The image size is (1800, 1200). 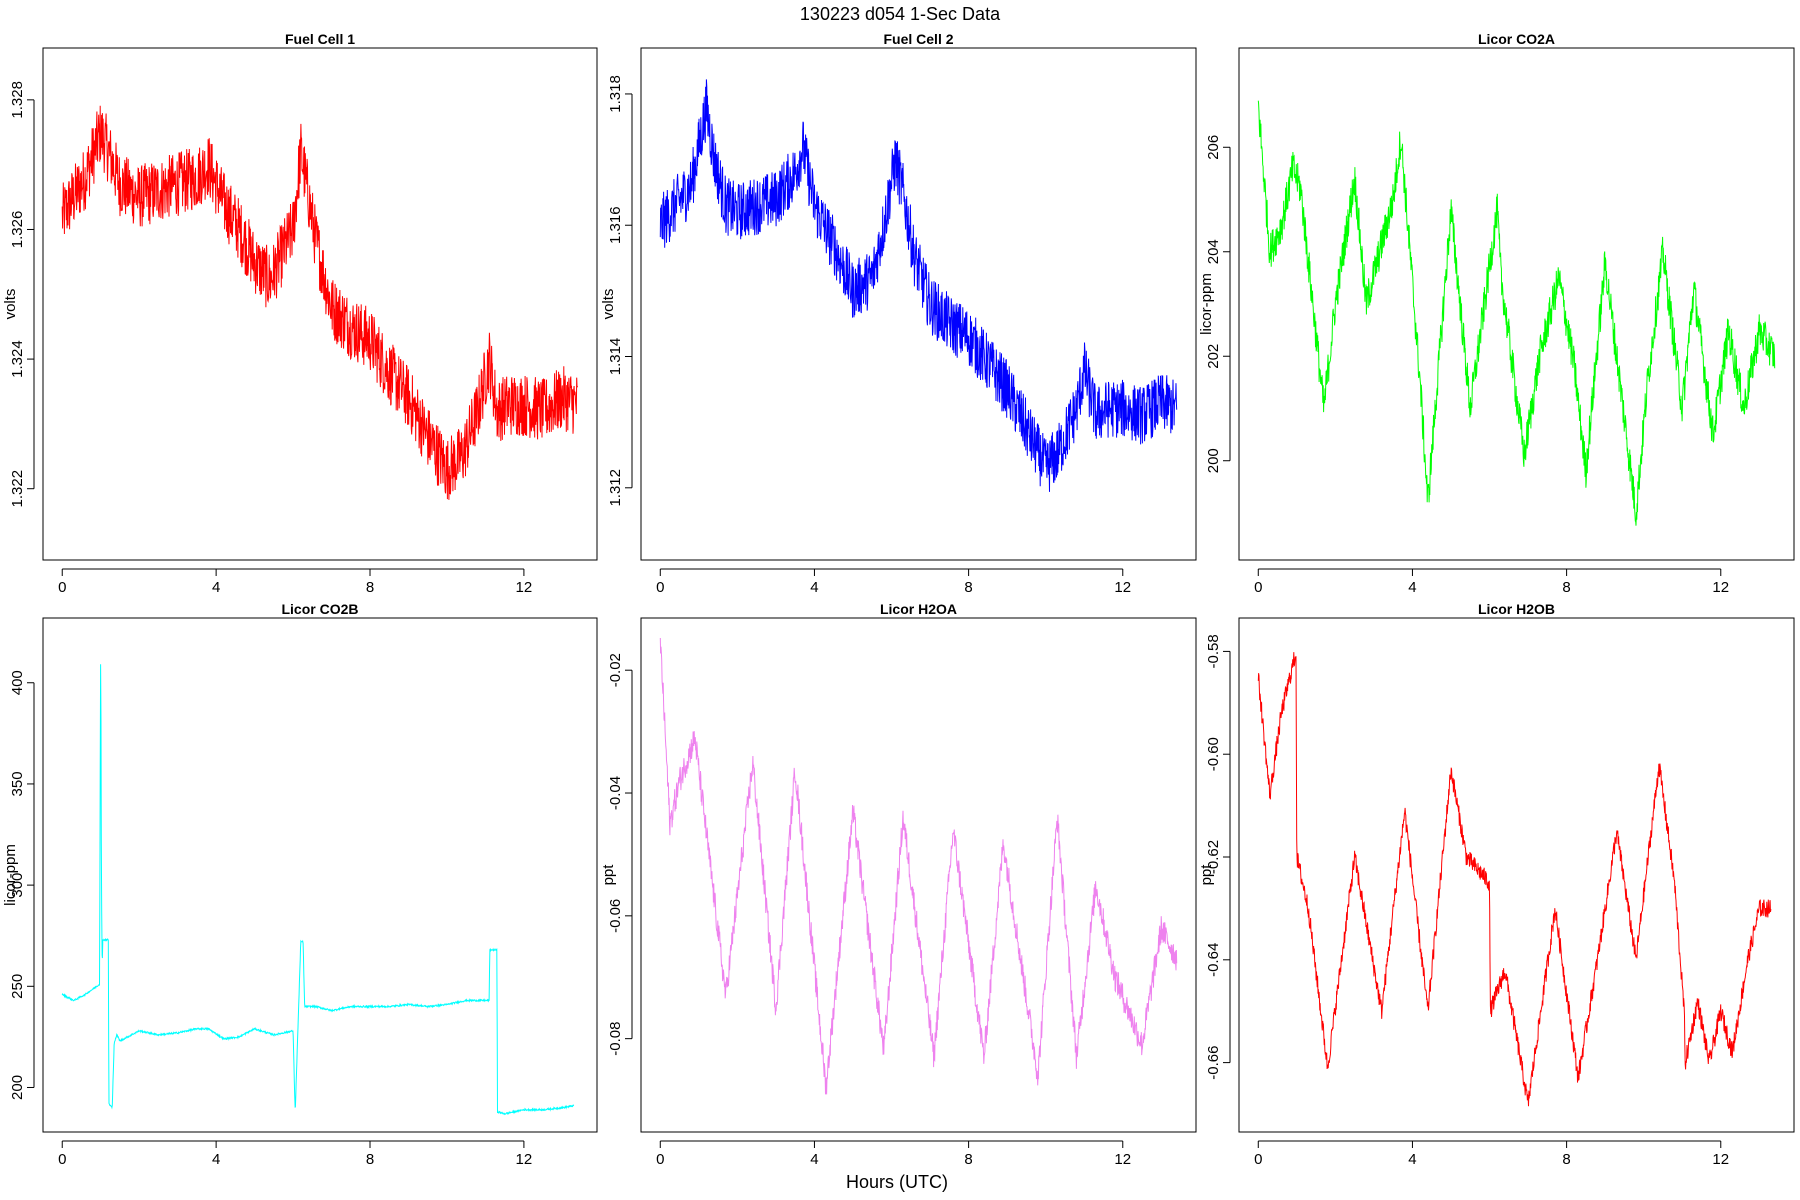 What do you see at coordinates (1213, 251) in the screenshot?
I see `y-tick-label: 204` at bounding box center [1213, 251].